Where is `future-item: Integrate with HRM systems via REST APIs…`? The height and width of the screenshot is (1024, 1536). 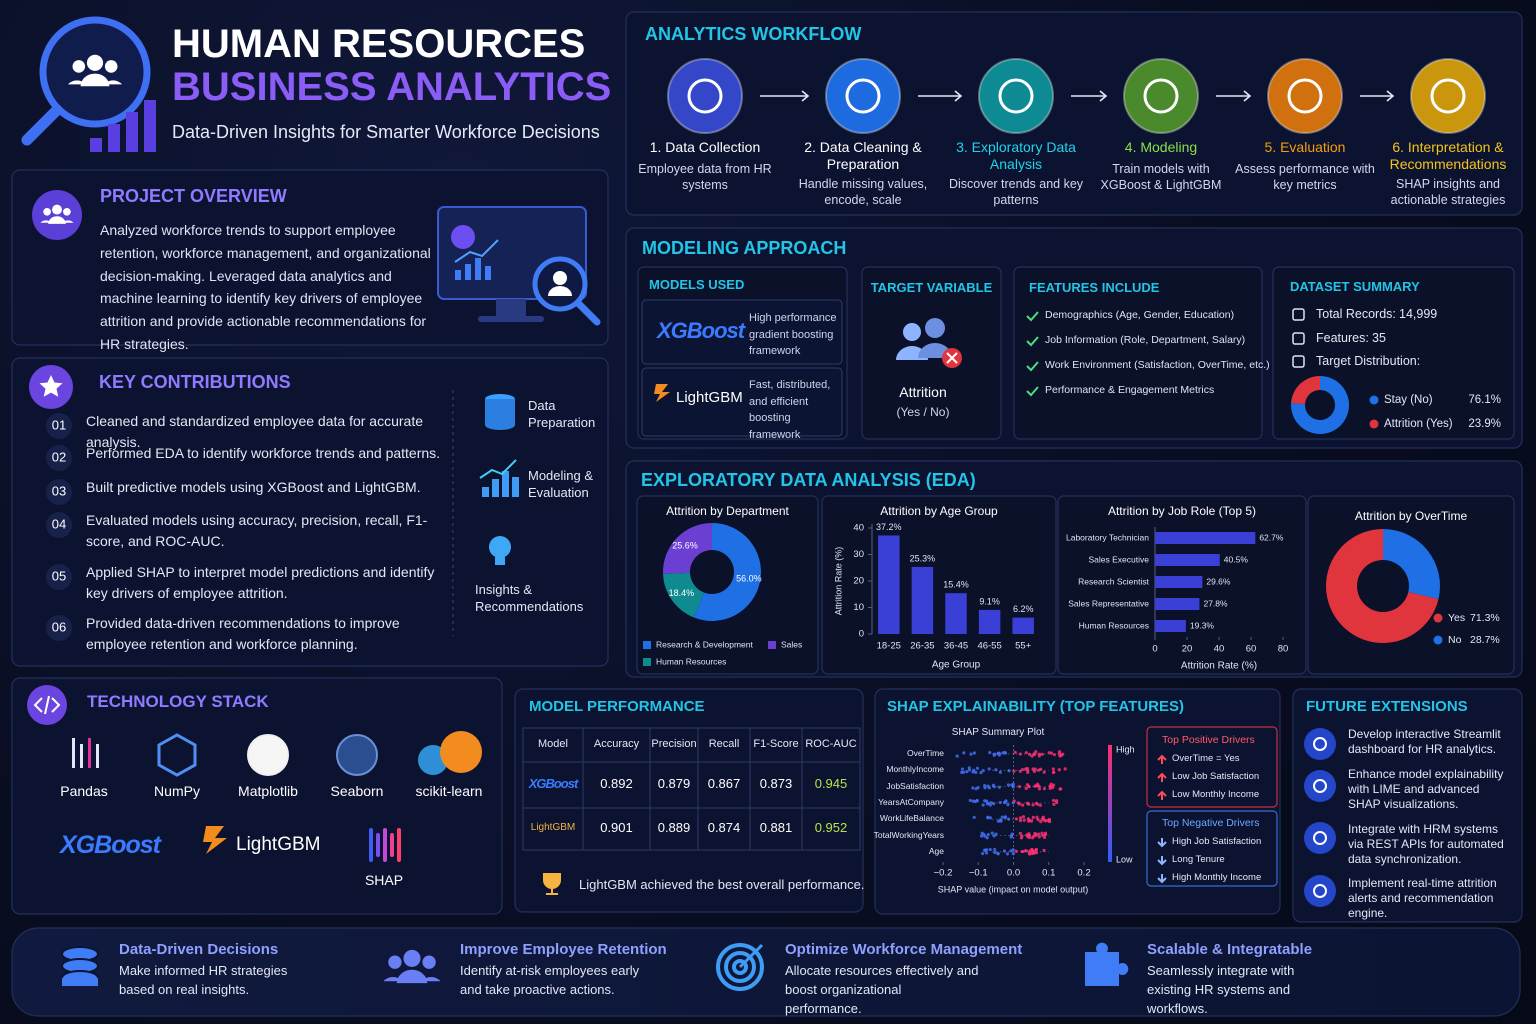
future-item: Integrate with HRM systems via REST APIs… is located at coordinates (1426, 844).